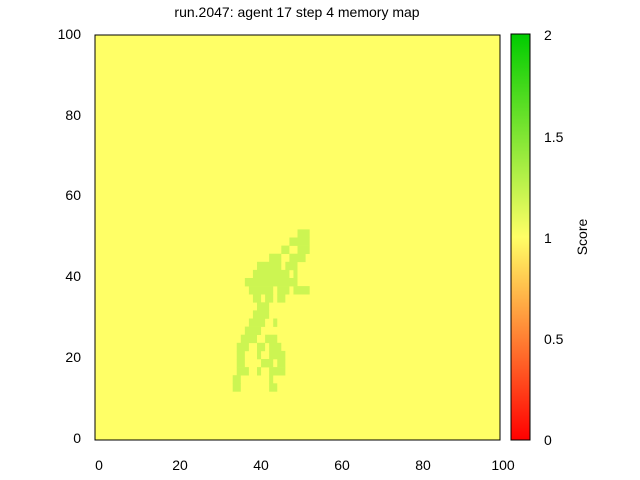 The width and height of the screenshot is (640, 480). What do you see at coordinates (271, 310) in the screenshot?
I see `heatmap-cell-layer` at bounding box center [271, 310].